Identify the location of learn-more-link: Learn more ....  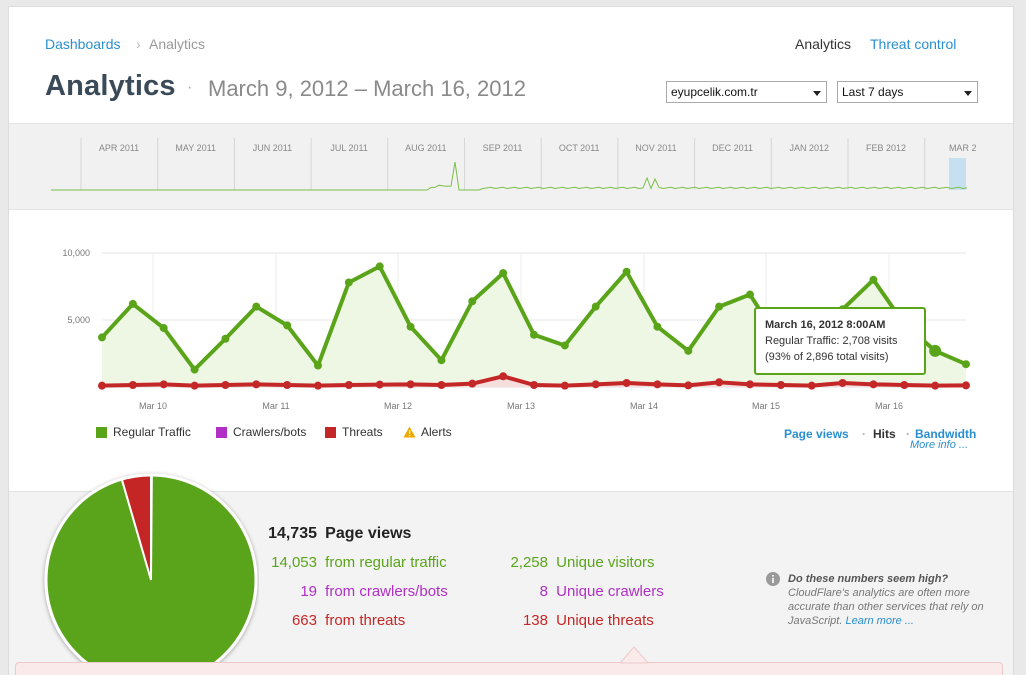
(879, 621).